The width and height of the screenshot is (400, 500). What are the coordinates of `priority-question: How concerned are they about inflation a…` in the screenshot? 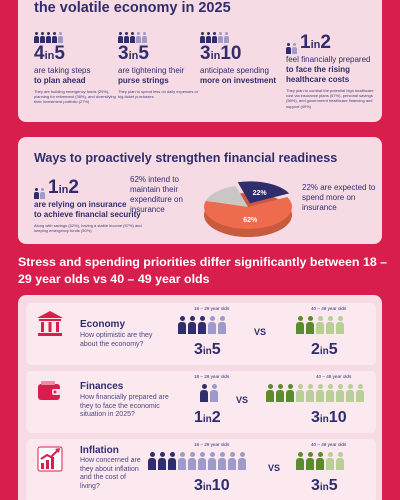 It's located at (110, 473).